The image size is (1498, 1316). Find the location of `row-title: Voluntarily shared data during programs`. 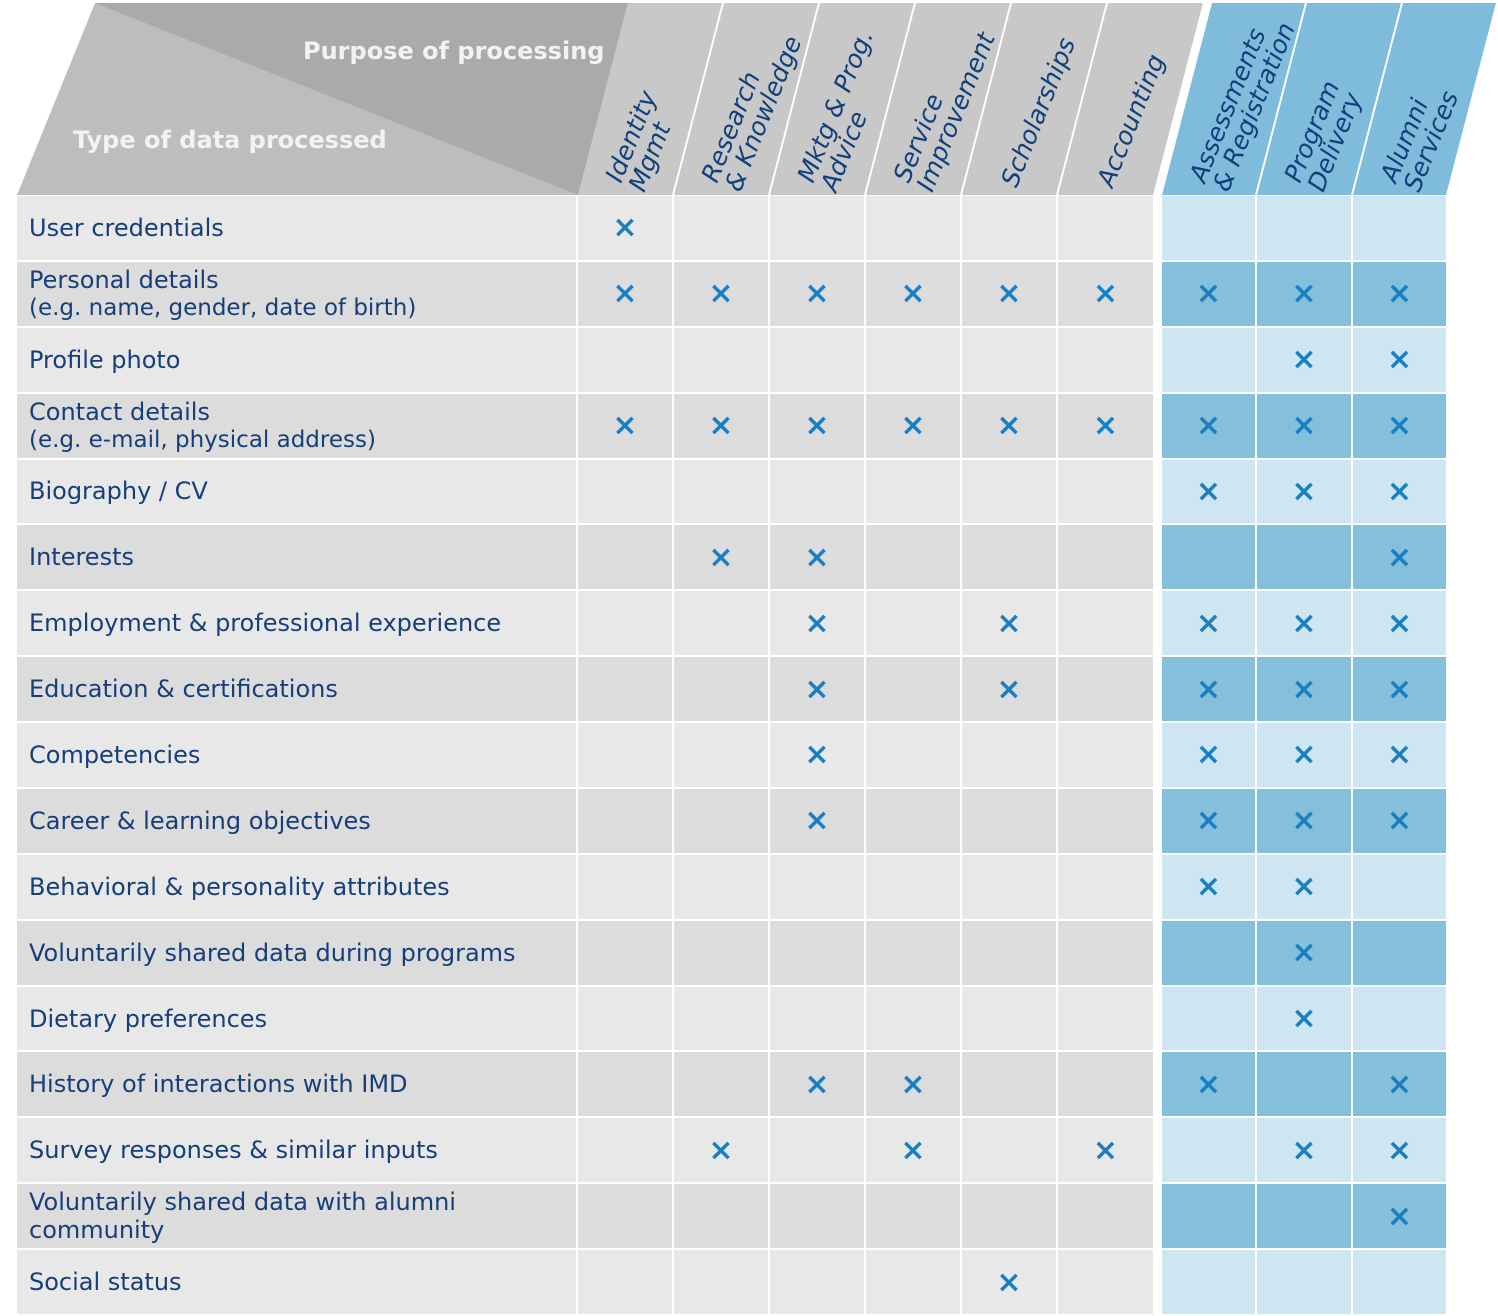

row-title: Voluntarily shared data during programs is located at coordinates (272, 952).